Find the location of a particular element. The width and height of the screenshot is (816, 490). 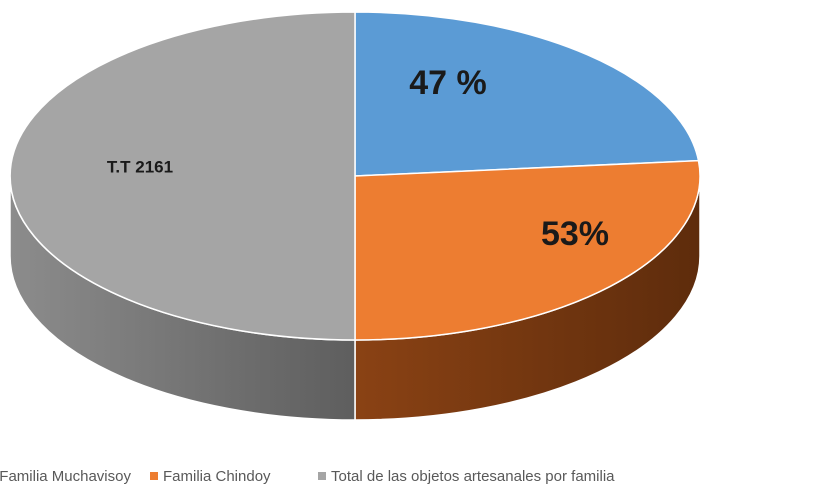

legend-label: Familia Muchavisoy is located at coordinates (65, 476).